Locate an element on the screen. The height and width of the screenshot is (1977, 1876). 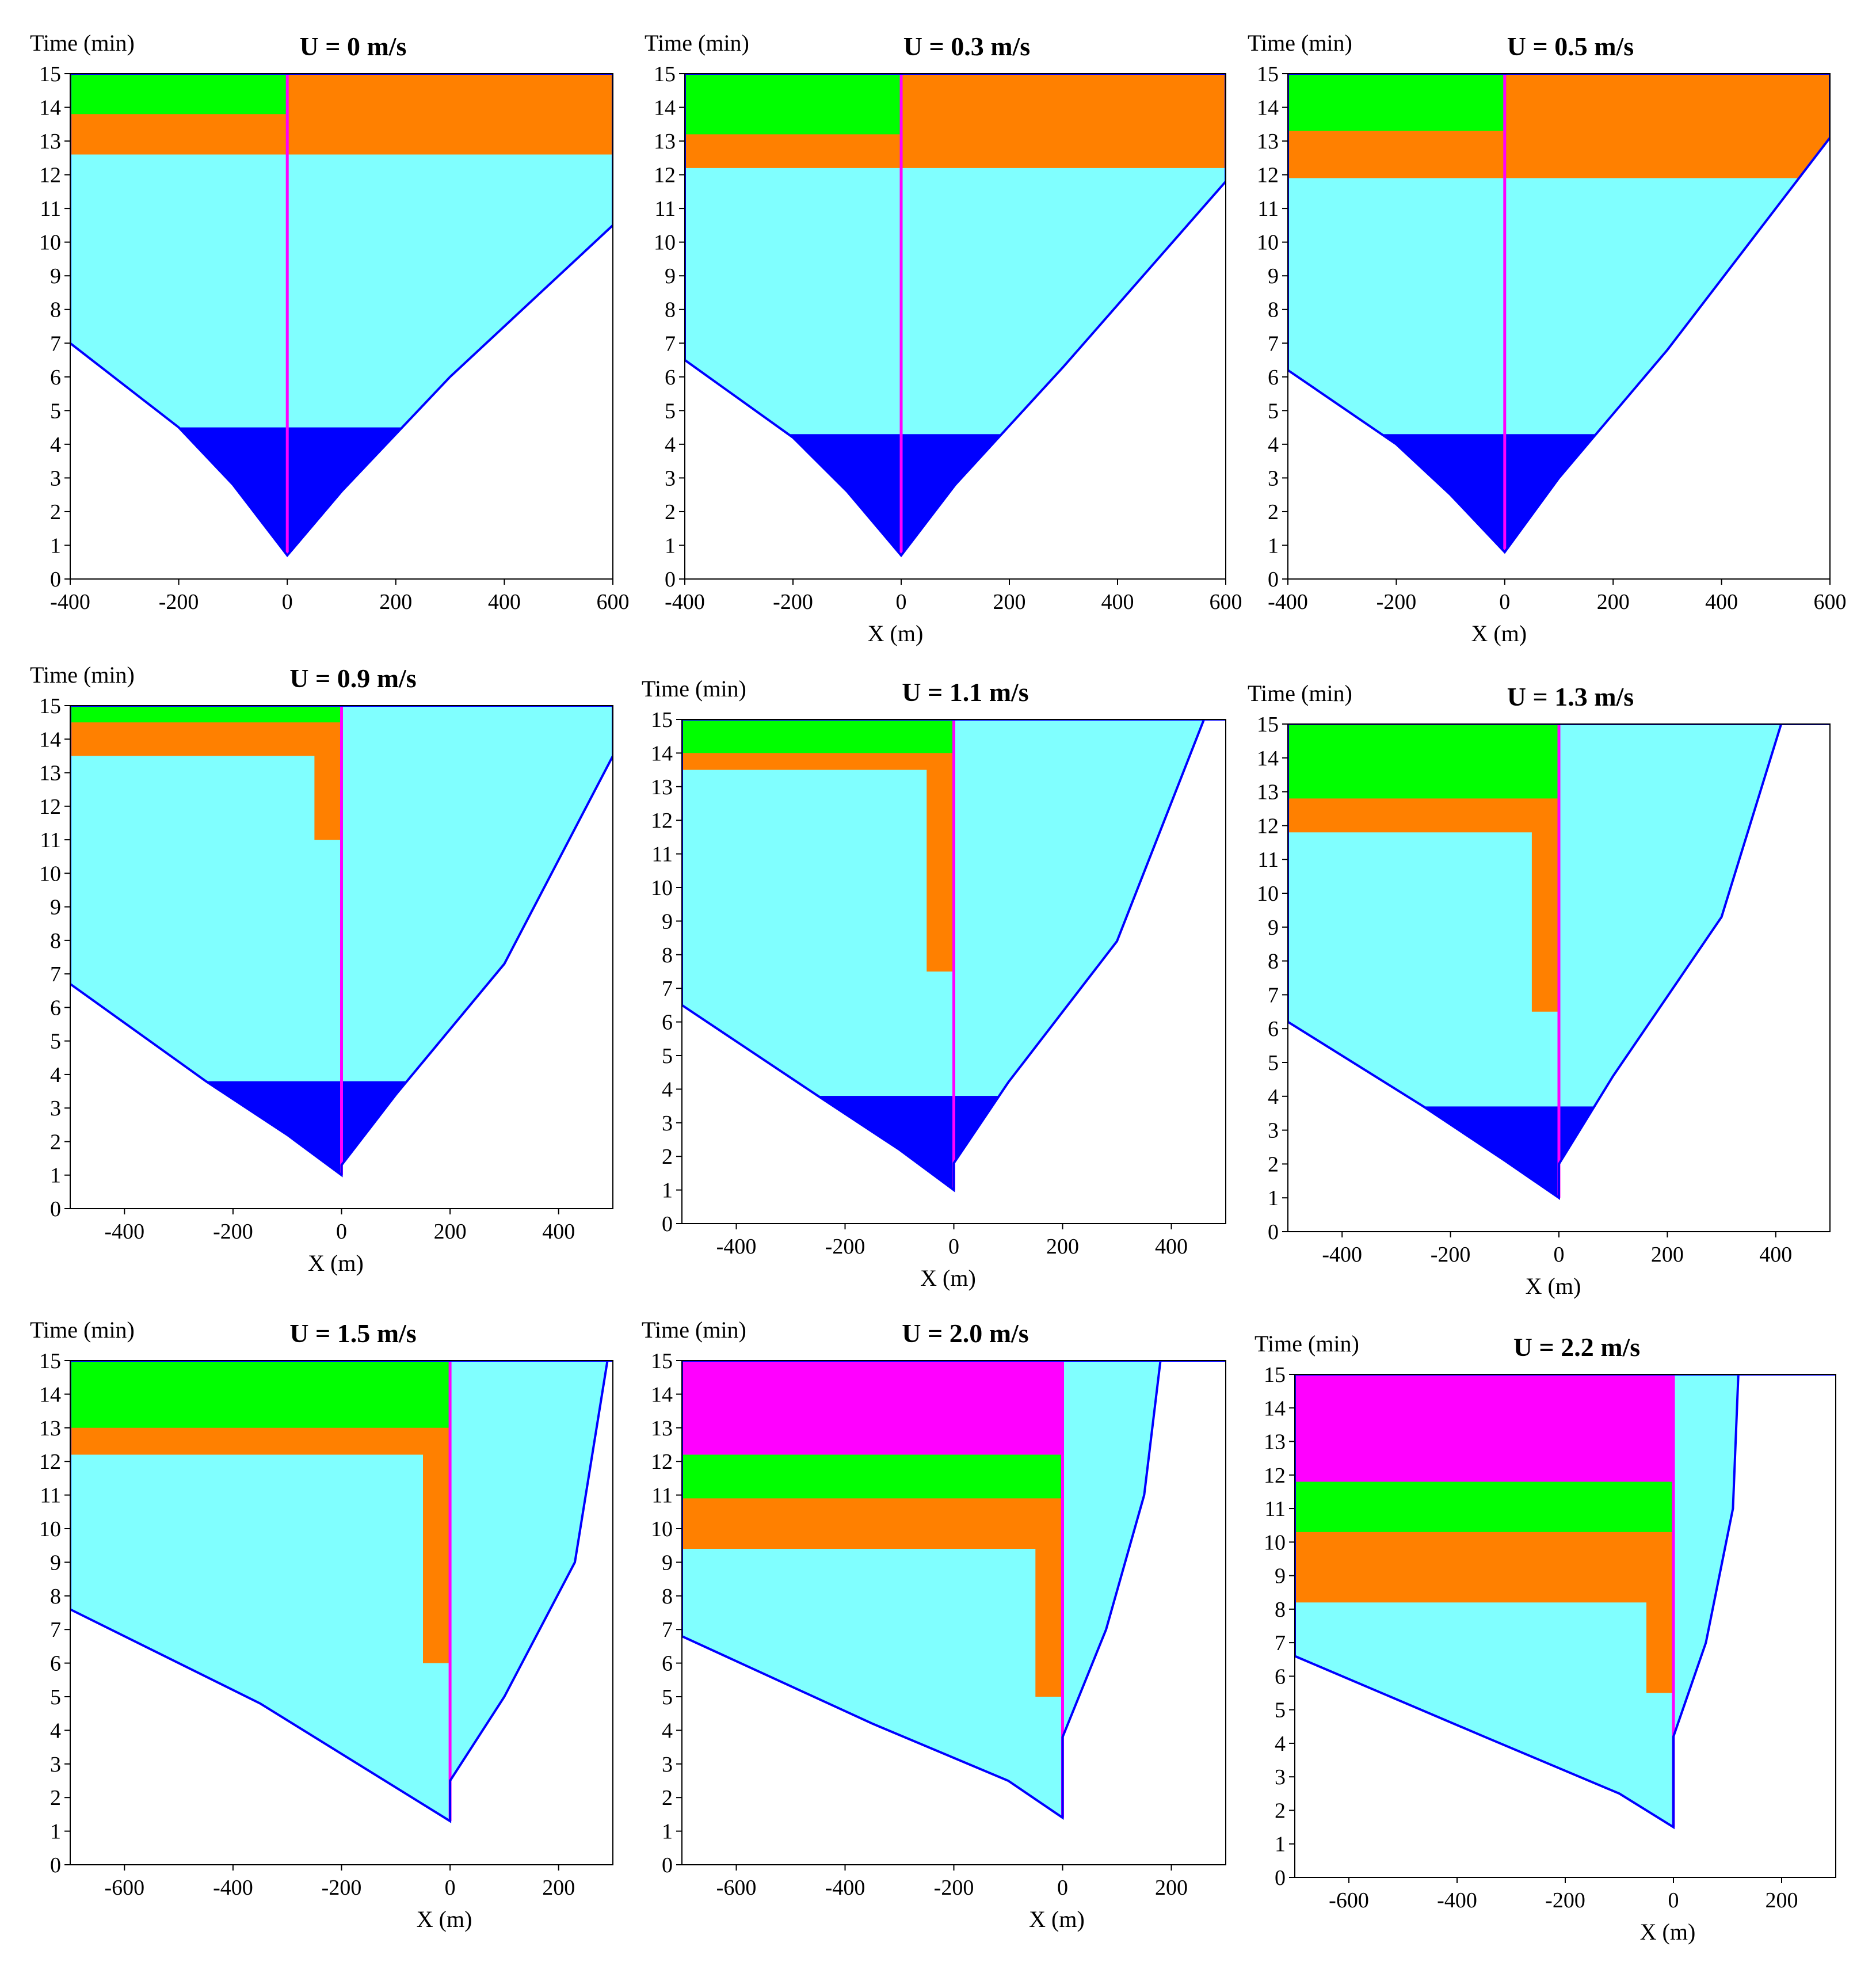
x-tick-label: 600 is located at coordinates (1830, 602).